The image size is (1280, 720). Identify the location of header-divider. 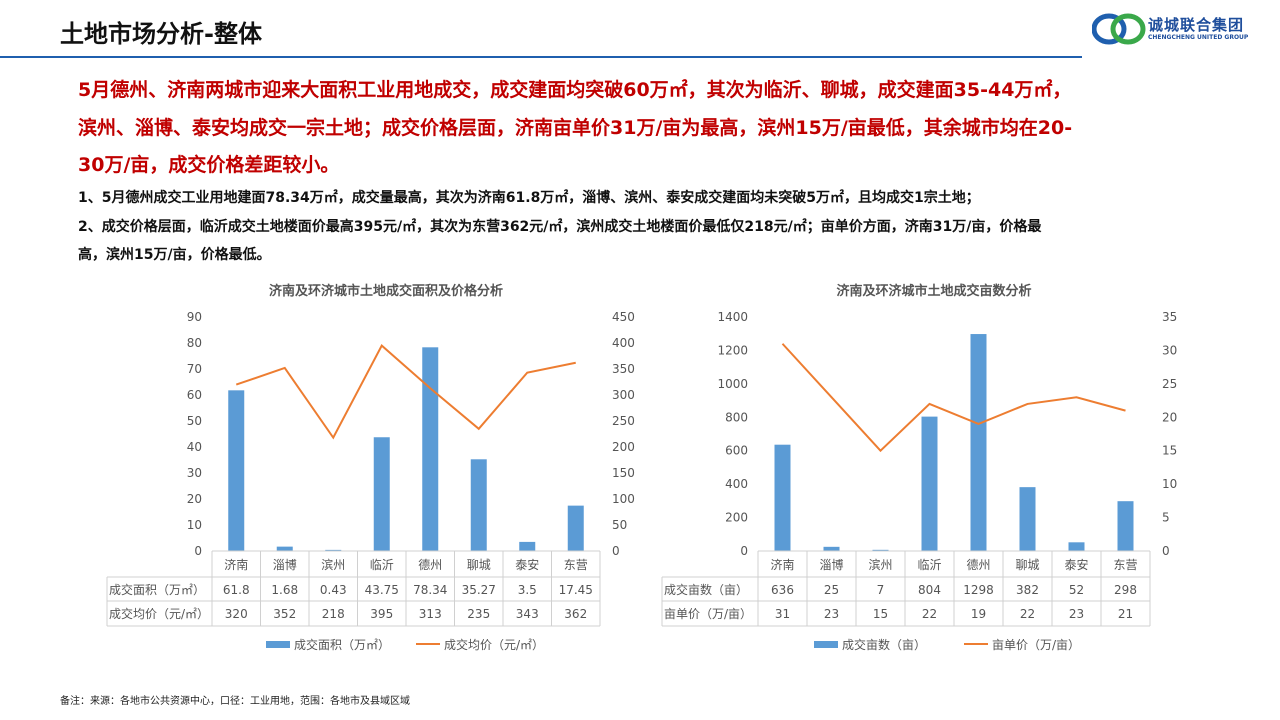
(541, 57).